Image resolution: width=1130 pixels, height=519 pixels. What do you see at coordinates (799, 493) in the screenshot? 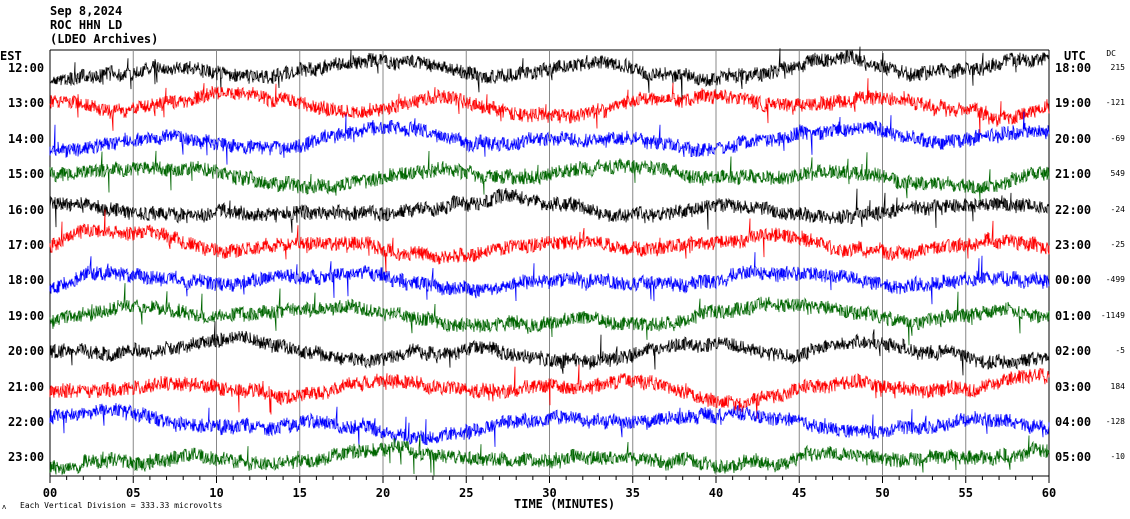
I see `x-tick-label: 45` at bounding box center [799, 493].